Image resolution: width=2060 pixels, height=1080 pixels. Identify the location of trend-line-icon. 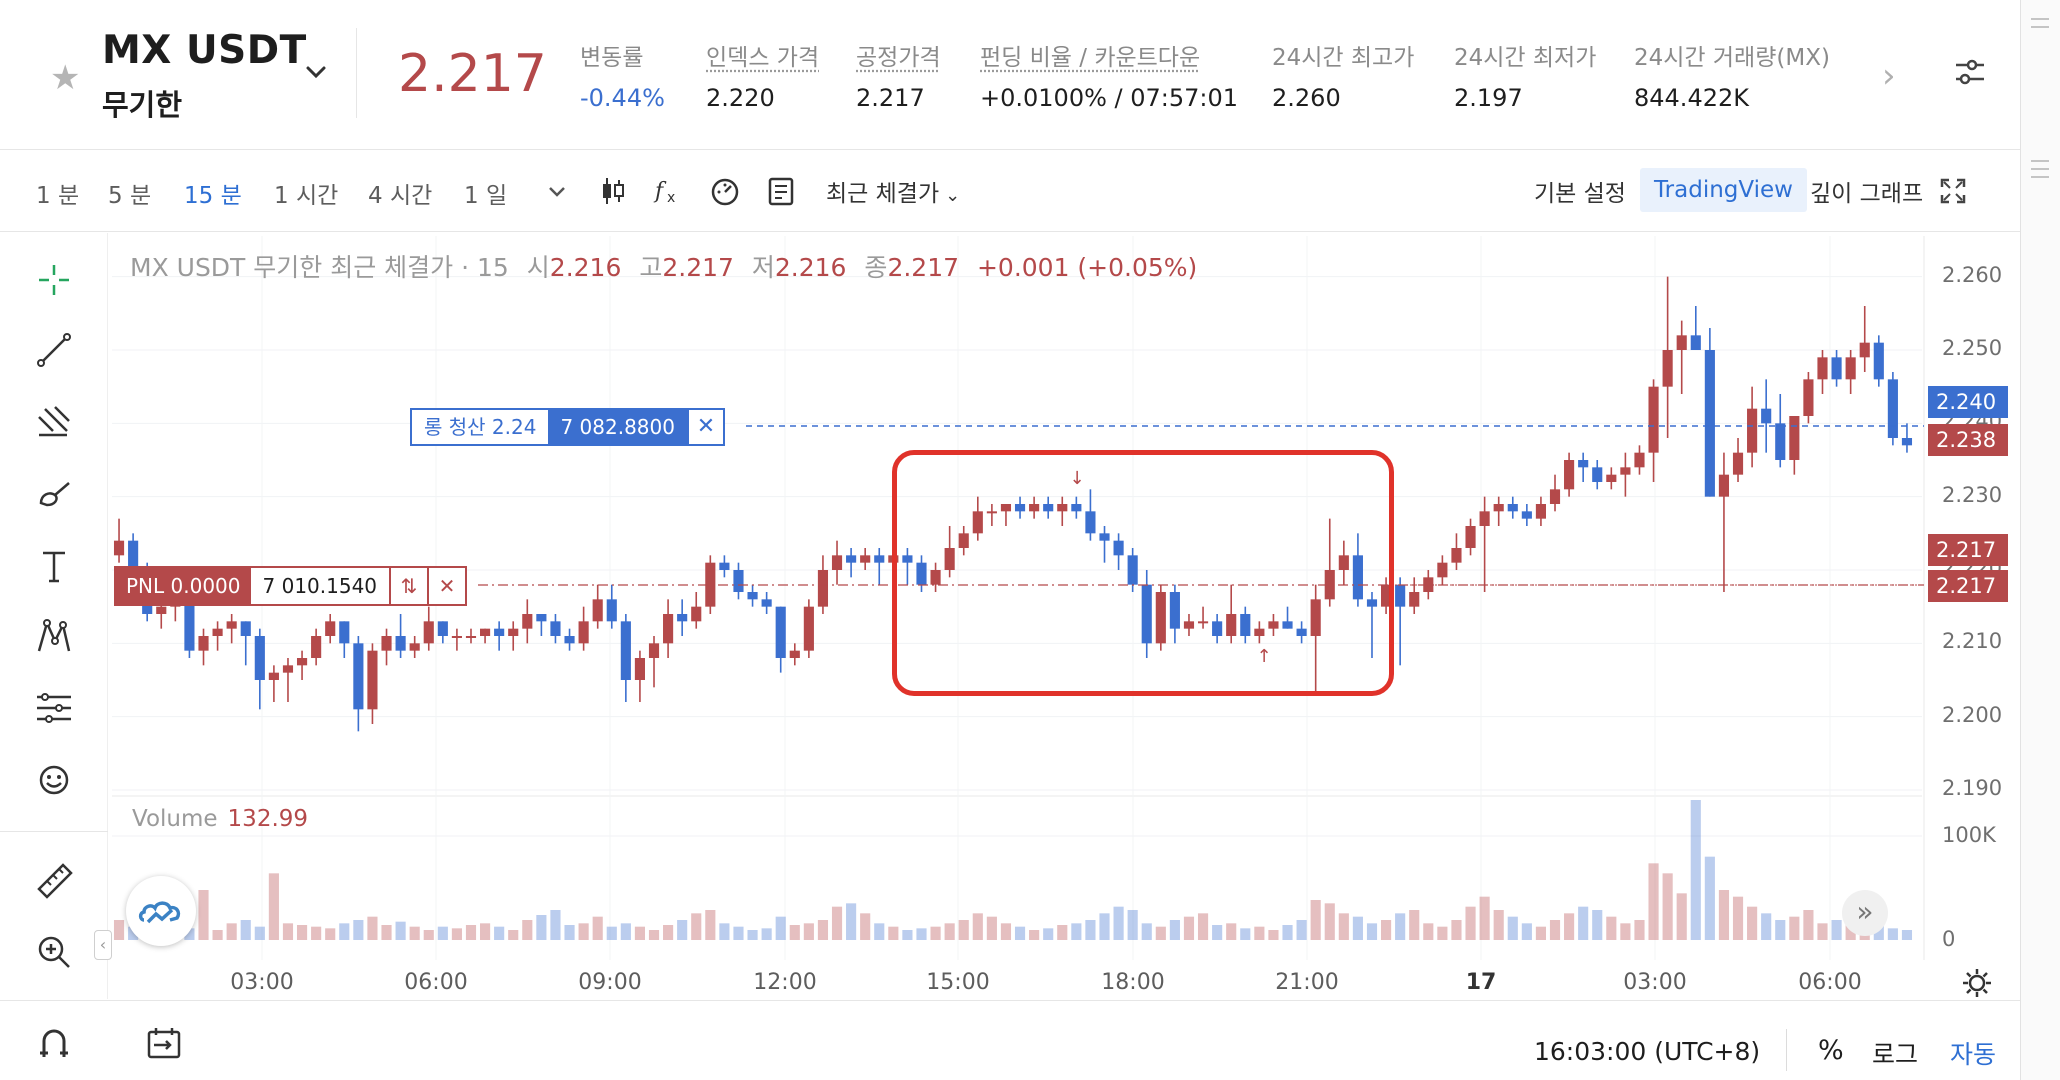
(54, 350).